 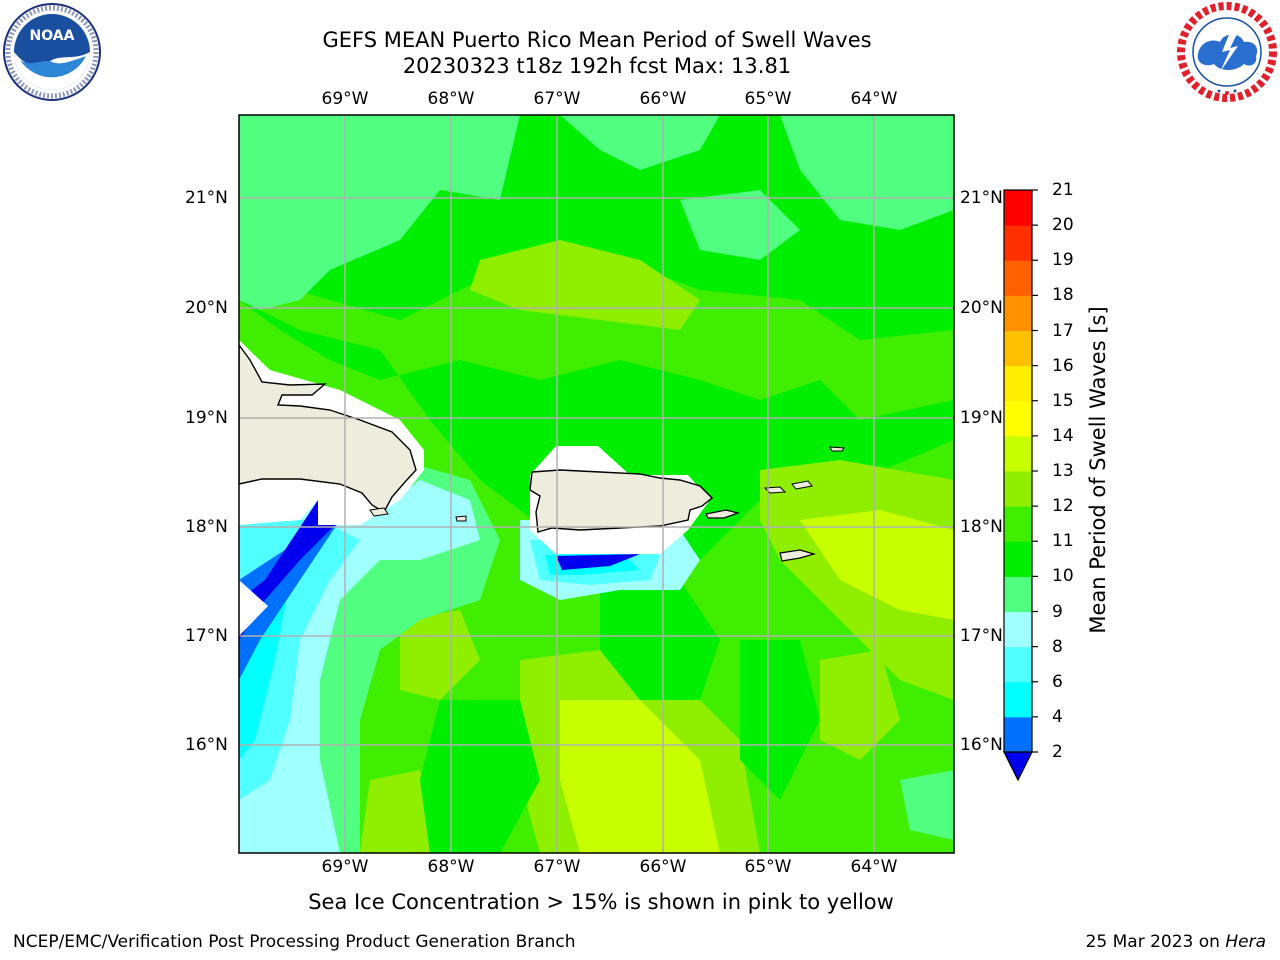 I want to click on lat-label-left: 20°N, so click(x=206, y=308).